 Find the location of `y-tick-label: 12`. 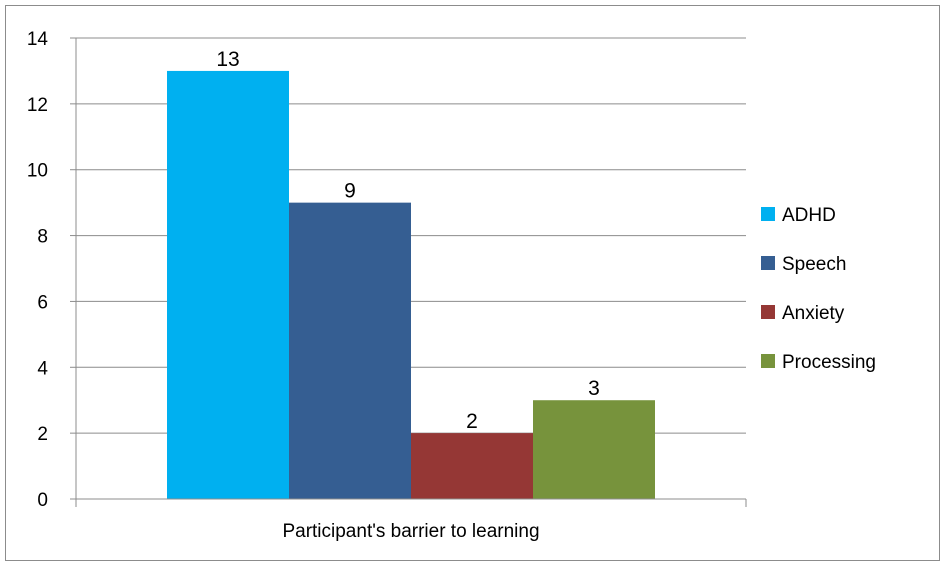

y-tick-label: 12 is located at coordinates (37, 105).